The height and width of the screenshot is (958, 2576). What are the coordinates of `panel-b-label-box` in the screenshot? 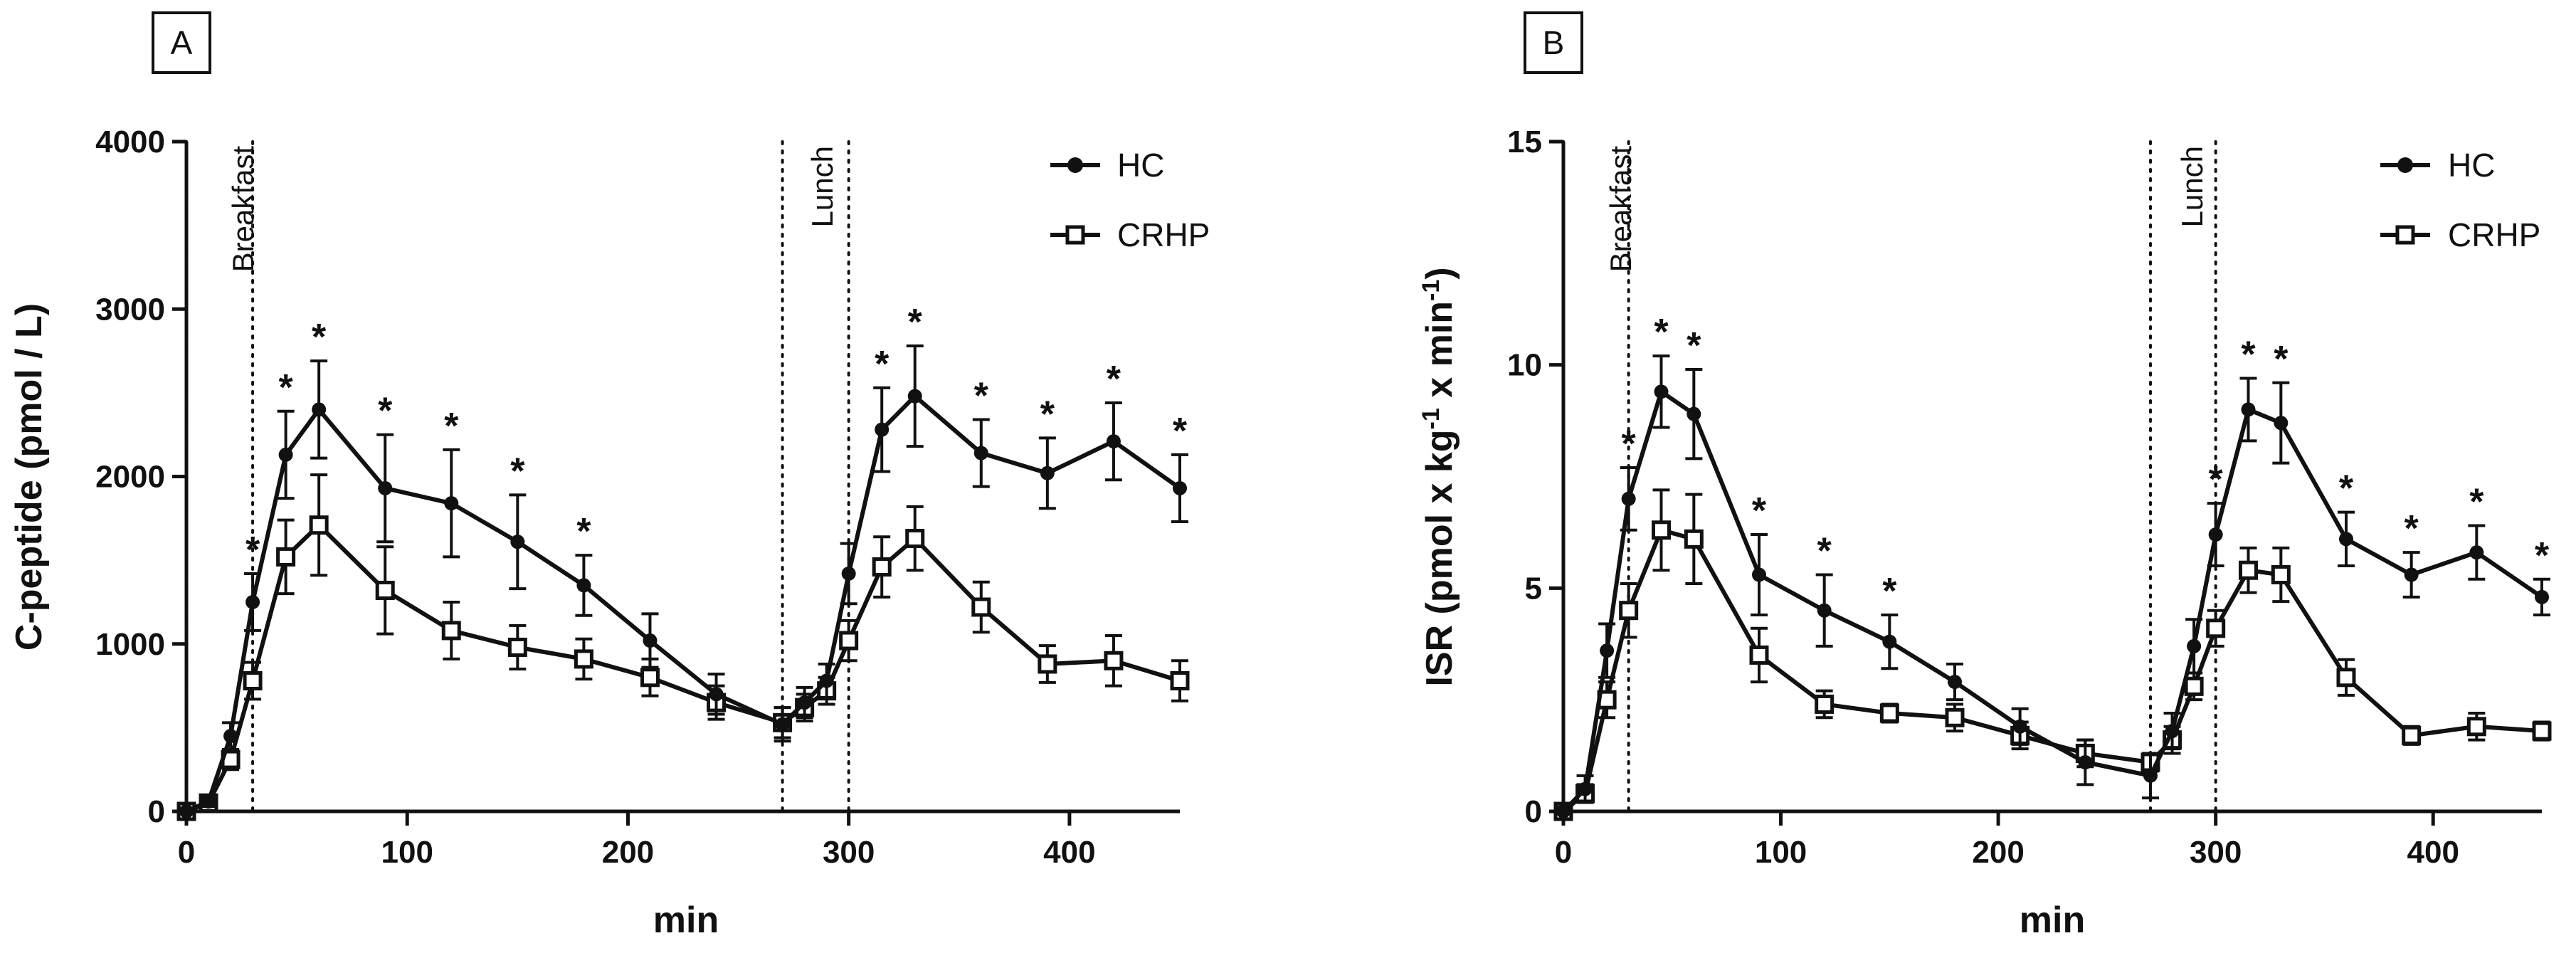 It's located at (1553, 43).